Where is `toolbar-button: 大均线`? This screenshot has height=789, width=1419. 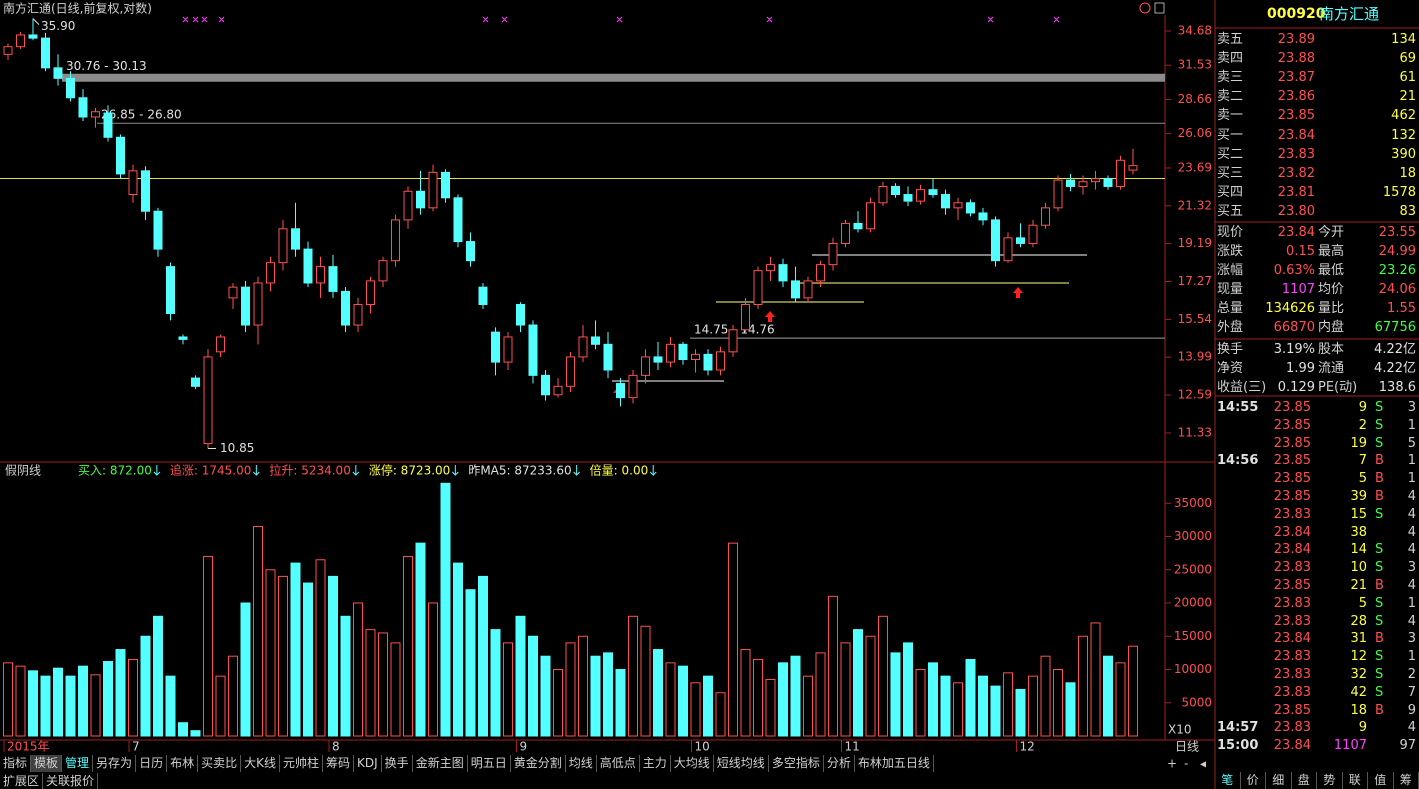 toolbar-button: 大均线 is located at coordinates (692, 763).